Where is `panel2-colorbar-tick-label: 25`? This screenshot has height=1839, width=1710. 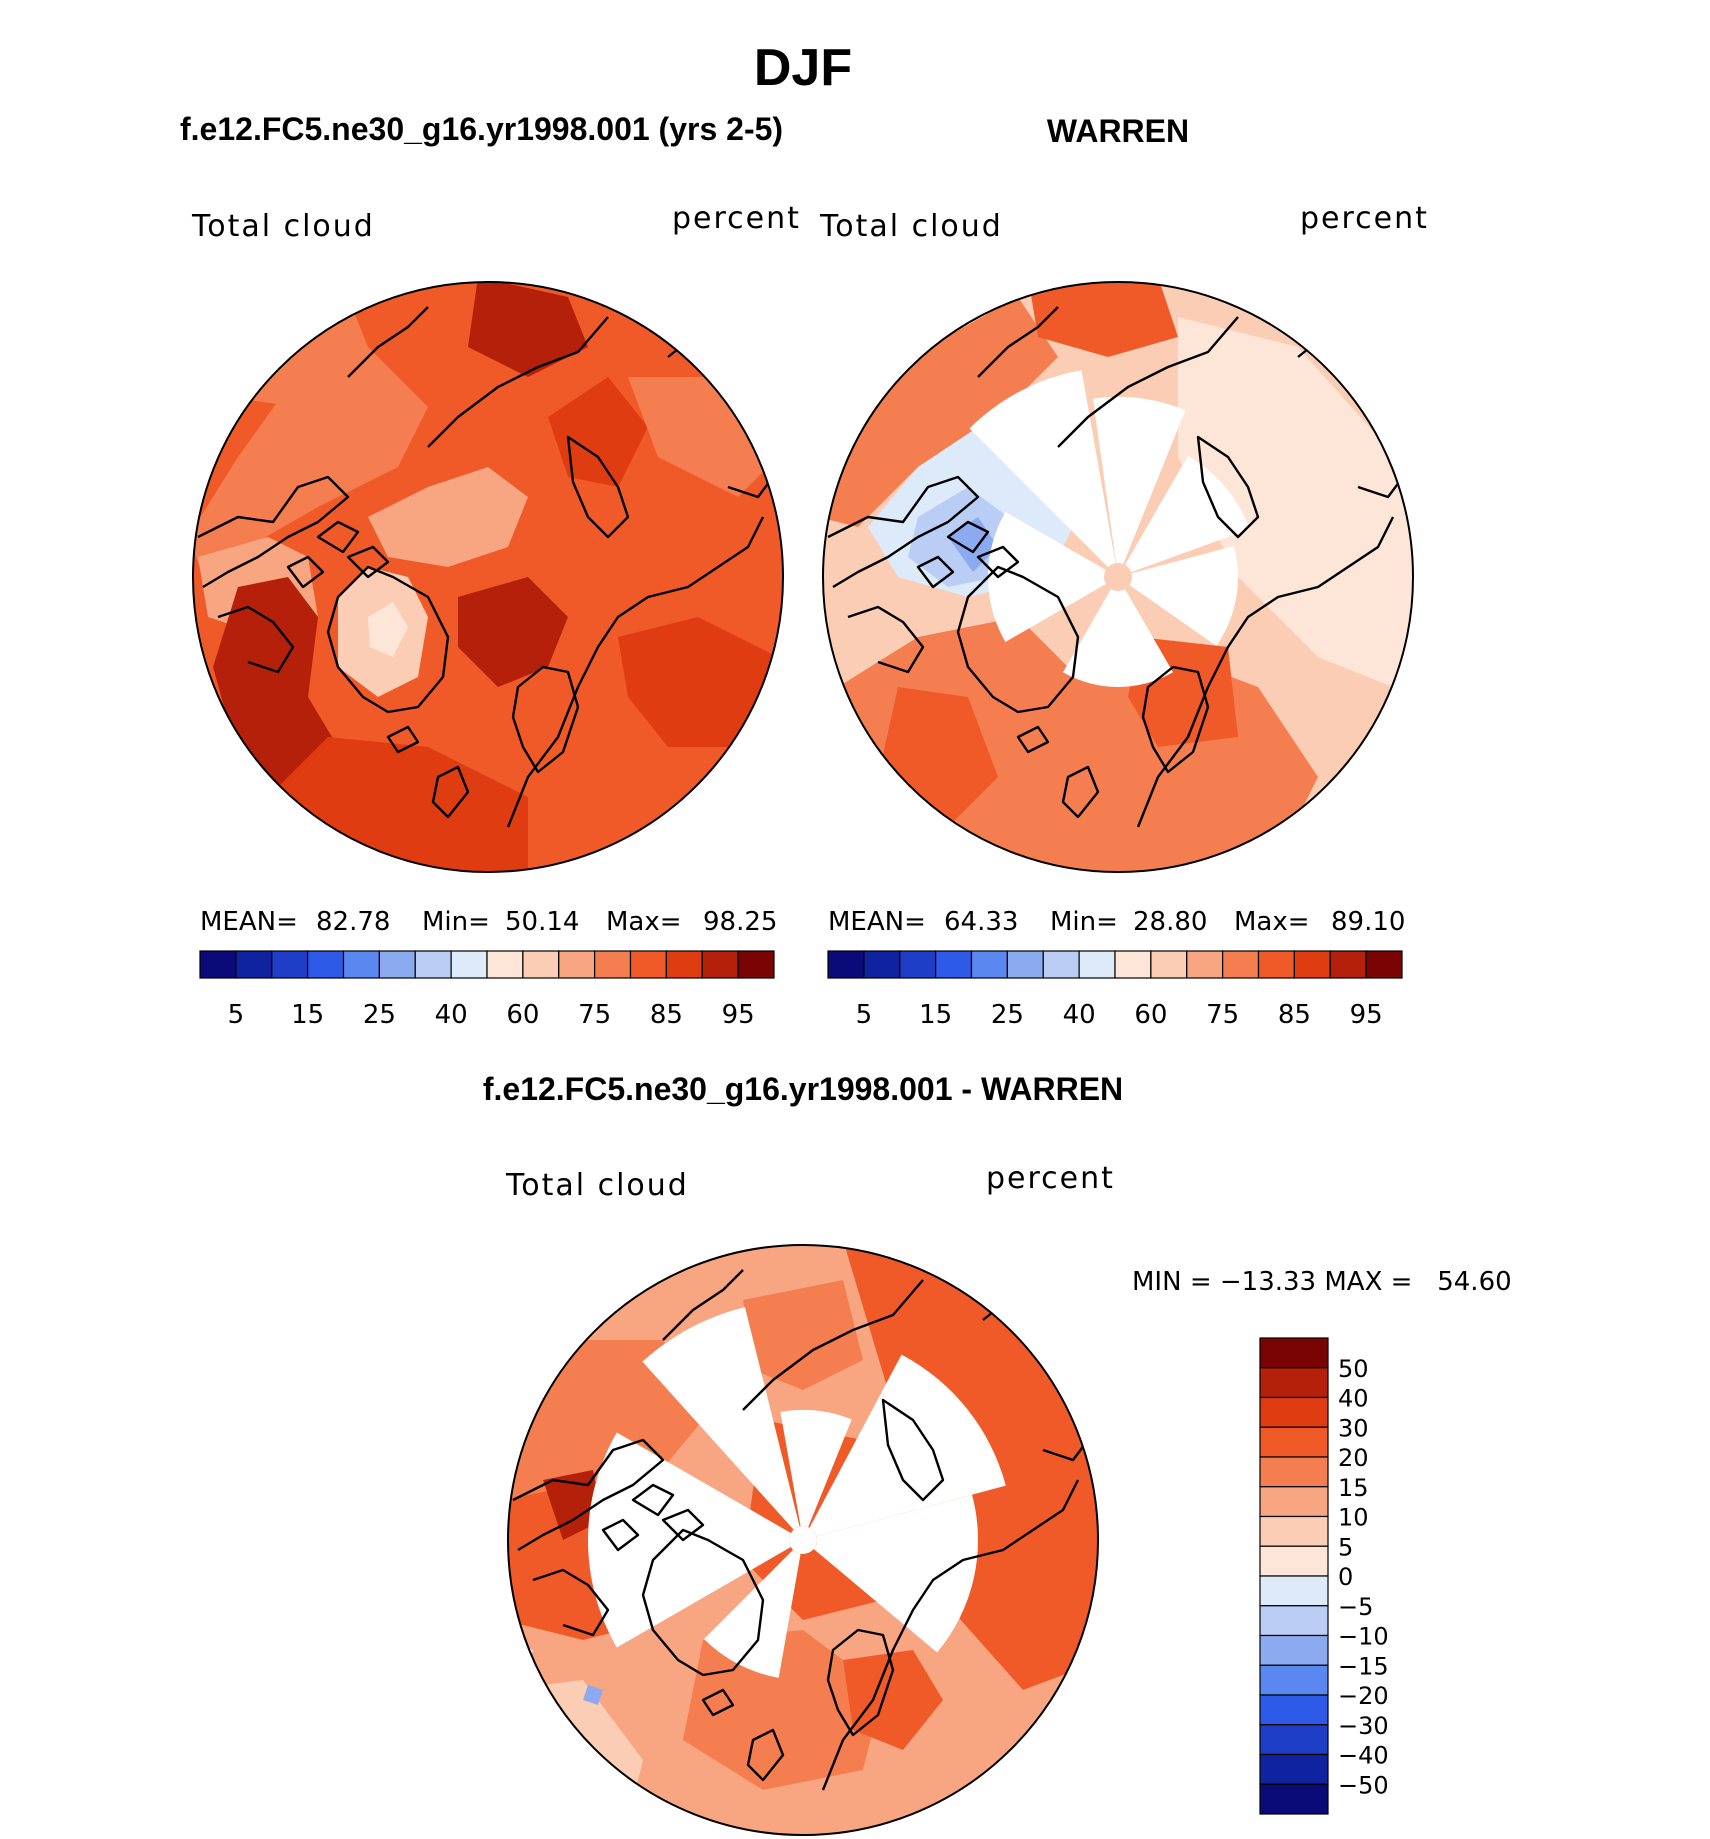 panel2-colorbar-tick-label: 25 is located at coordinates (1007, 1015).